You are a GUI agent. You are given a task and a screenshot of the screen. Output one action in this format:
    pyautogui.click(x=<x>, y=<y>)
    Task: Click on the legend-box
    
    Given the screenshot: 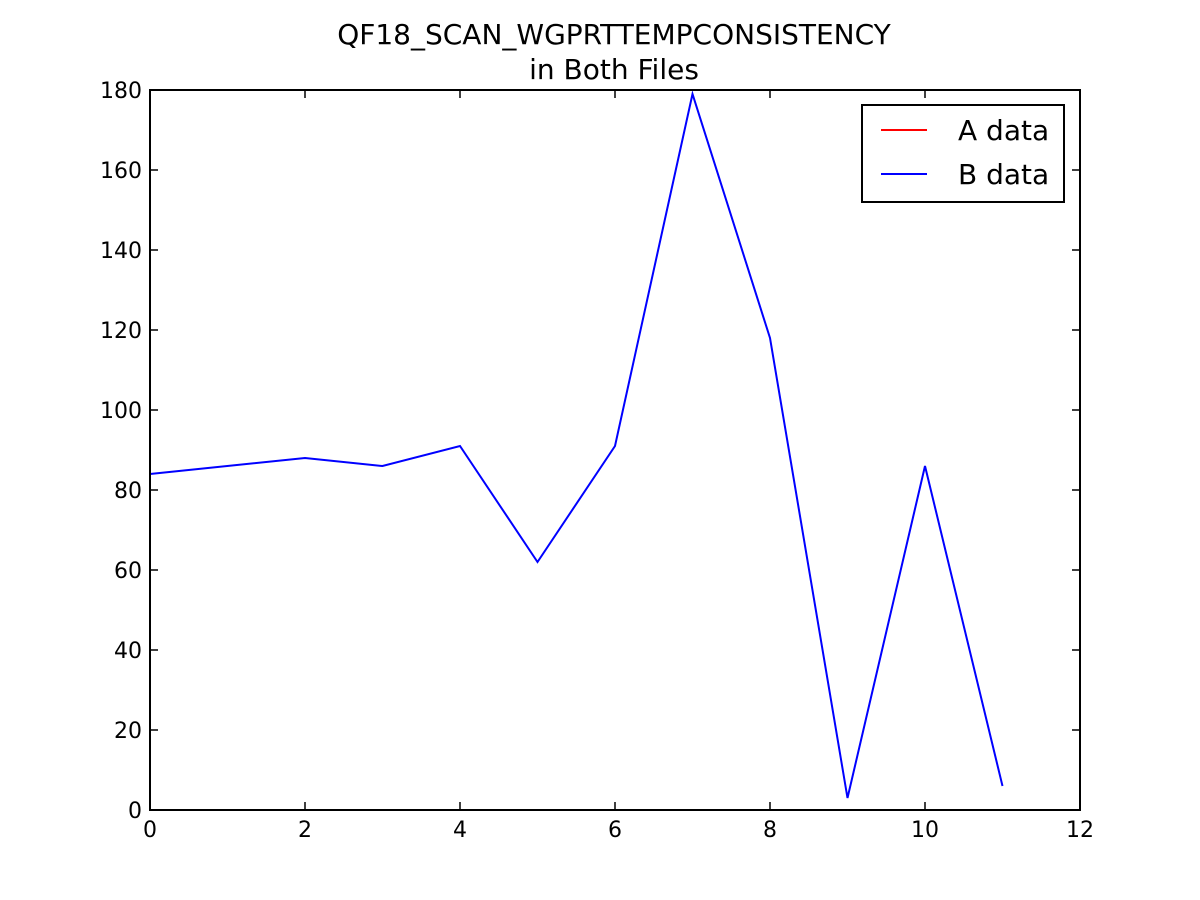 What is the action you would take?
    pyautogui.click(x=963, y=153)
    